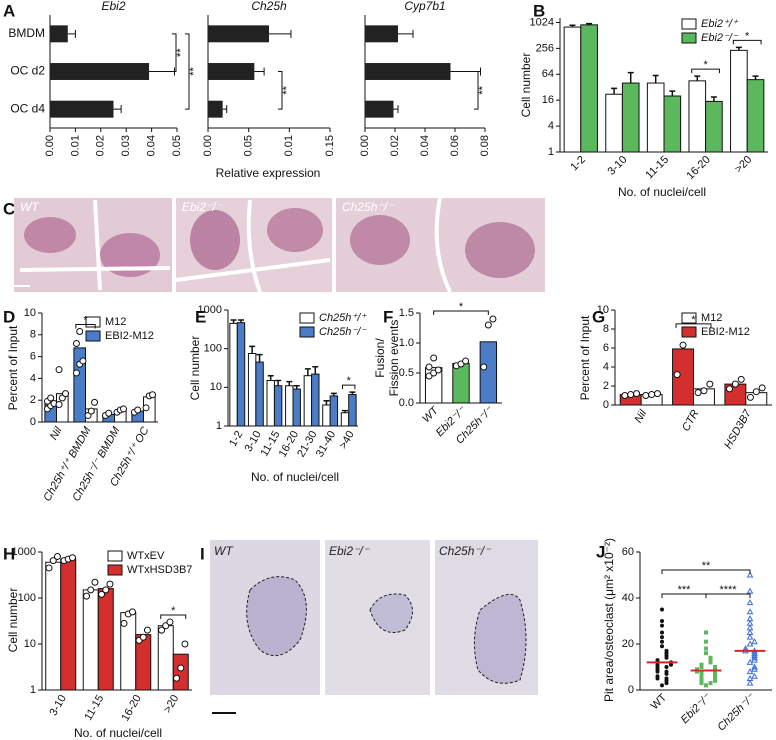 The width and height of the screenshot is (776, 740). What do you see at coordinates (9, 553) in the screenshot?
I see `panel-letter: H` at bounding box center [9, 553].